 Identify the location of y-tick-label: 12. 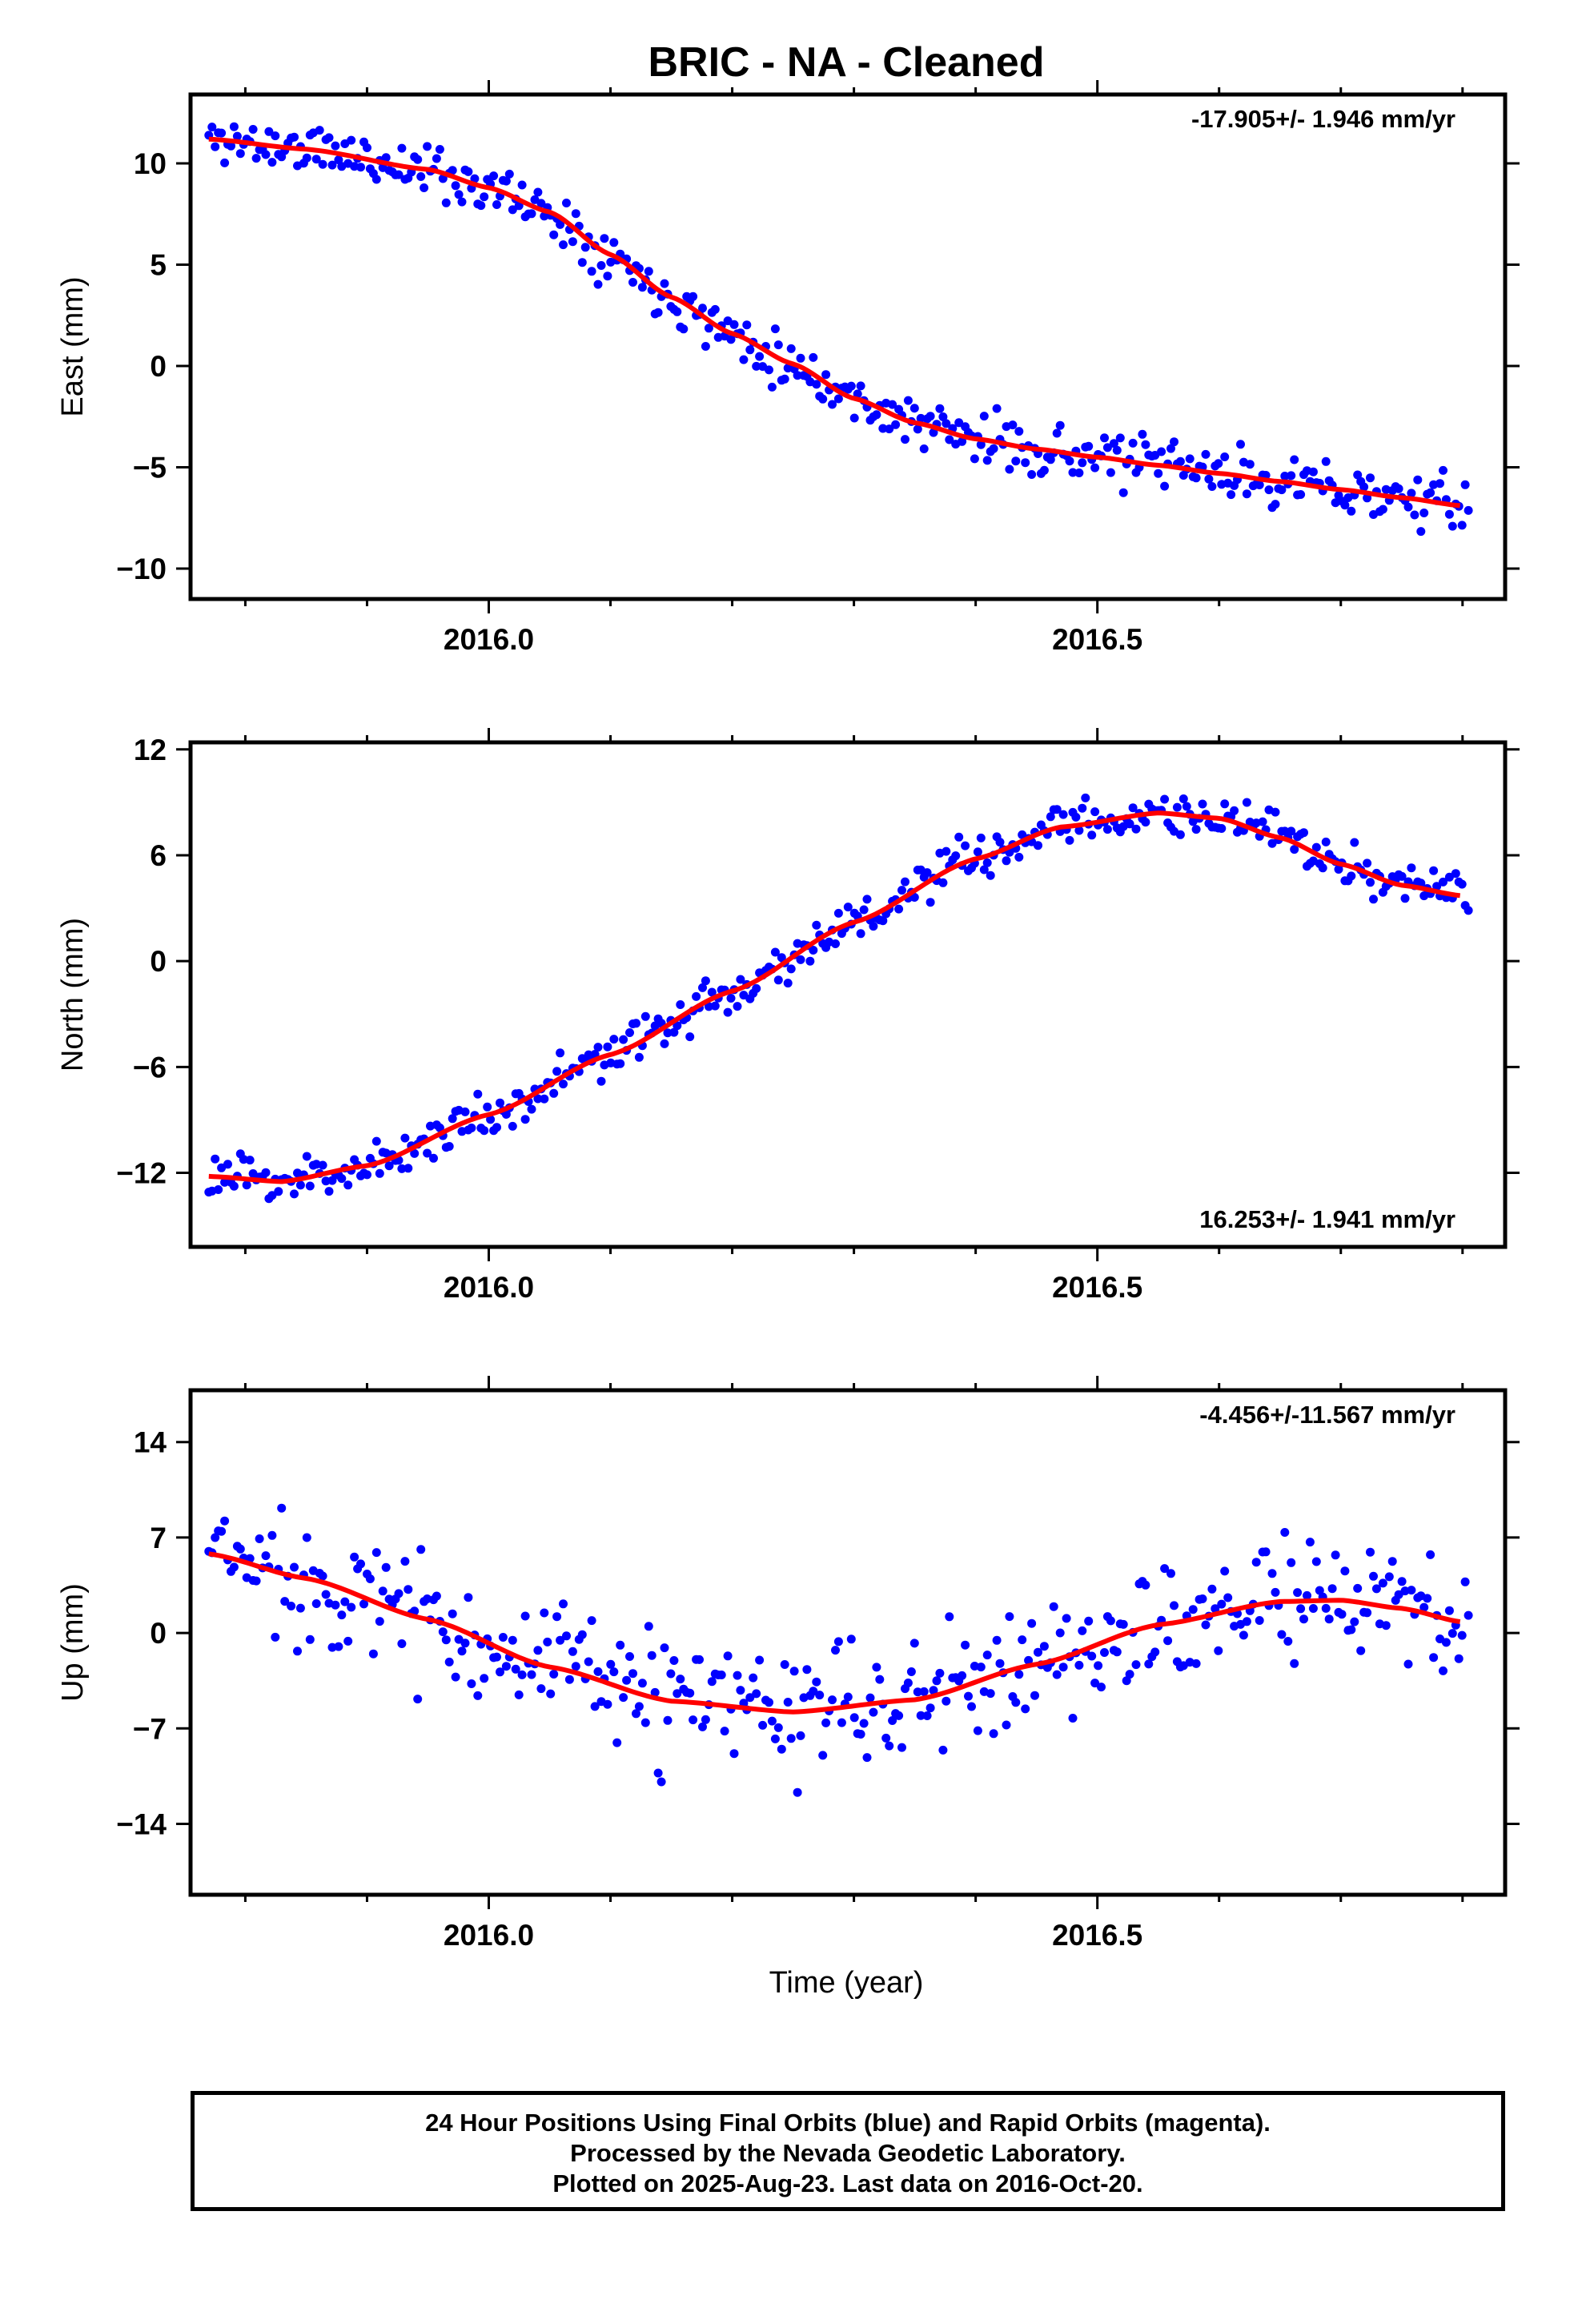
(151, 750).